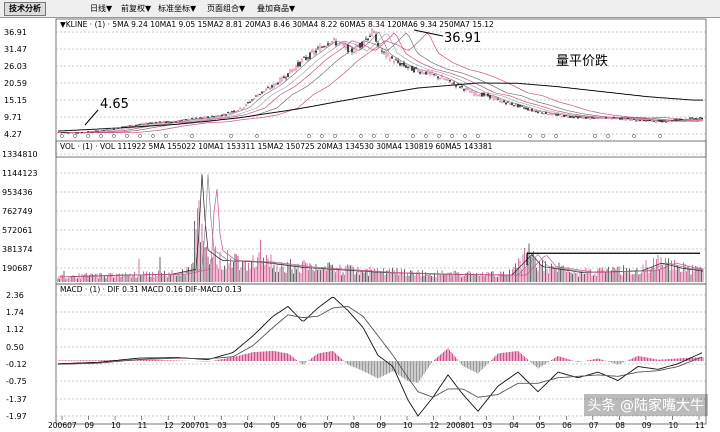  Describe the element at coordinates (582, 61) in the screenshot. I see `note-label: 量平价跌` at that location.